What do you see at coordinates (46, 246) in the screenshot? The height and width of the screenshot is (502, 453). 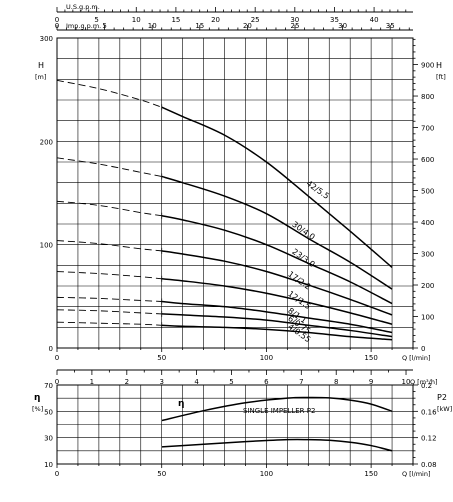 I see `head-y-tick-label: 100` at bounding box center [46, 246].